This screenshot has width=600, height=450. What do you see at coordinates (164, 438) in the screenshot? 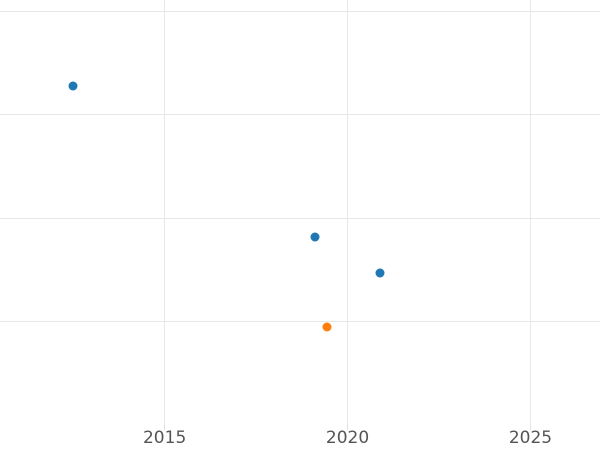
I see `x-tick-label: 2015` at bounding box center [164, 438].